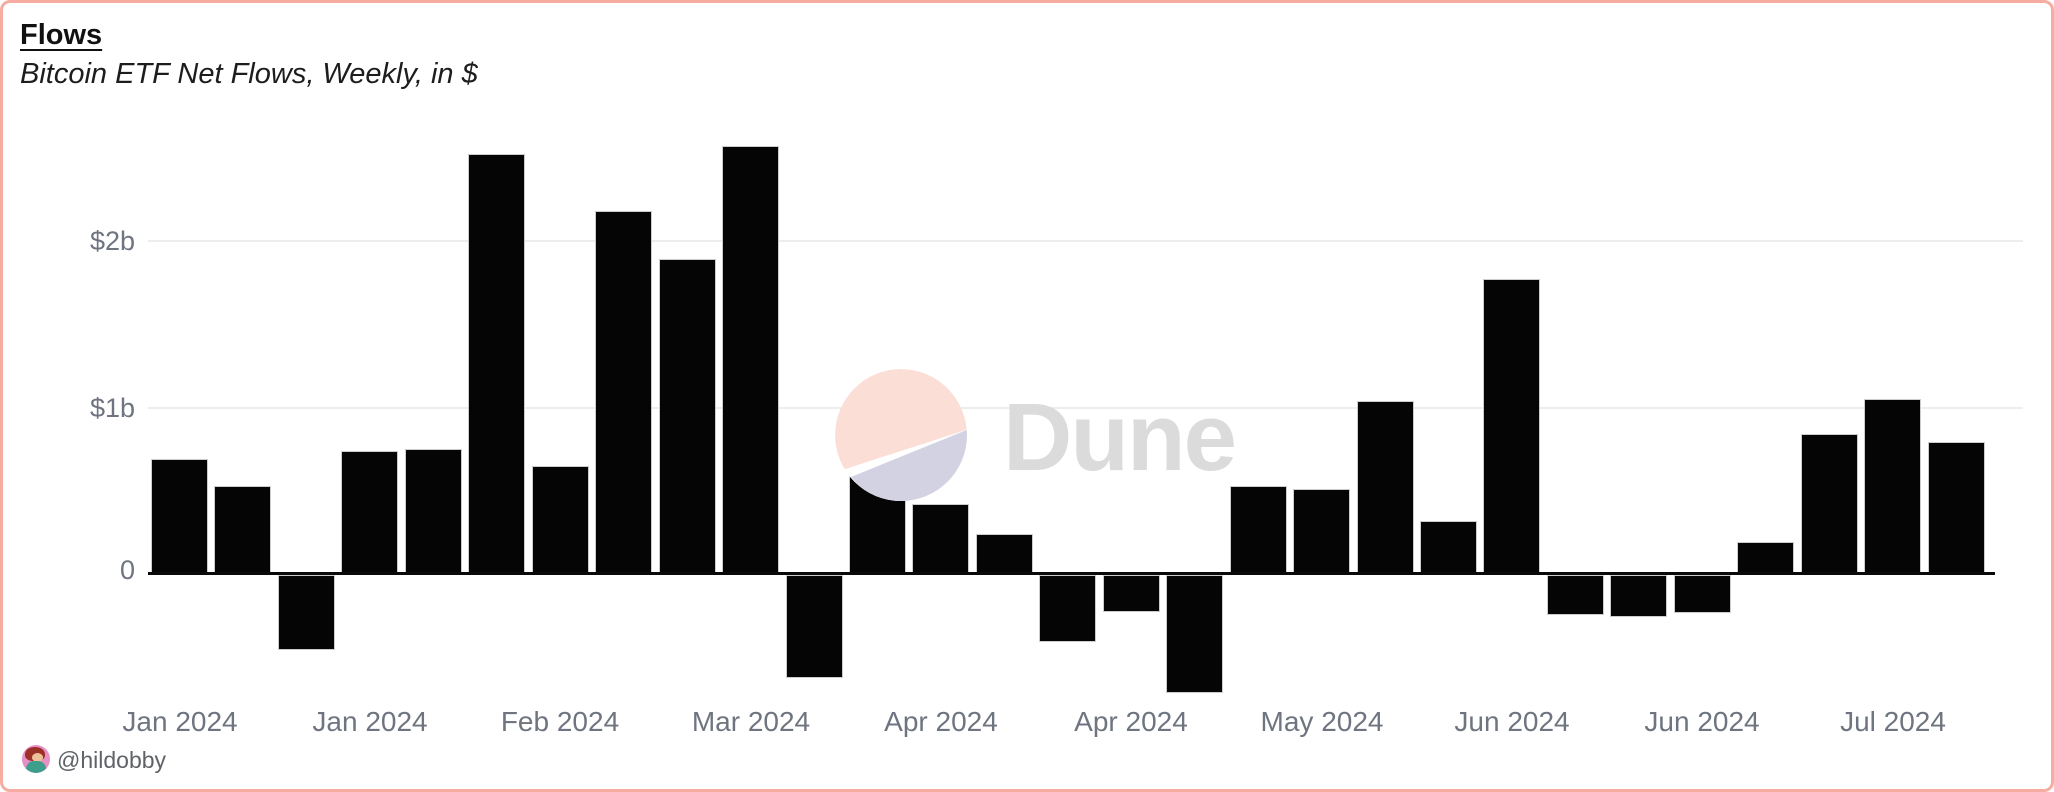 The image size is (2054, 792). I want to click on x-tick-label: May 2024, so click(1322, 721).